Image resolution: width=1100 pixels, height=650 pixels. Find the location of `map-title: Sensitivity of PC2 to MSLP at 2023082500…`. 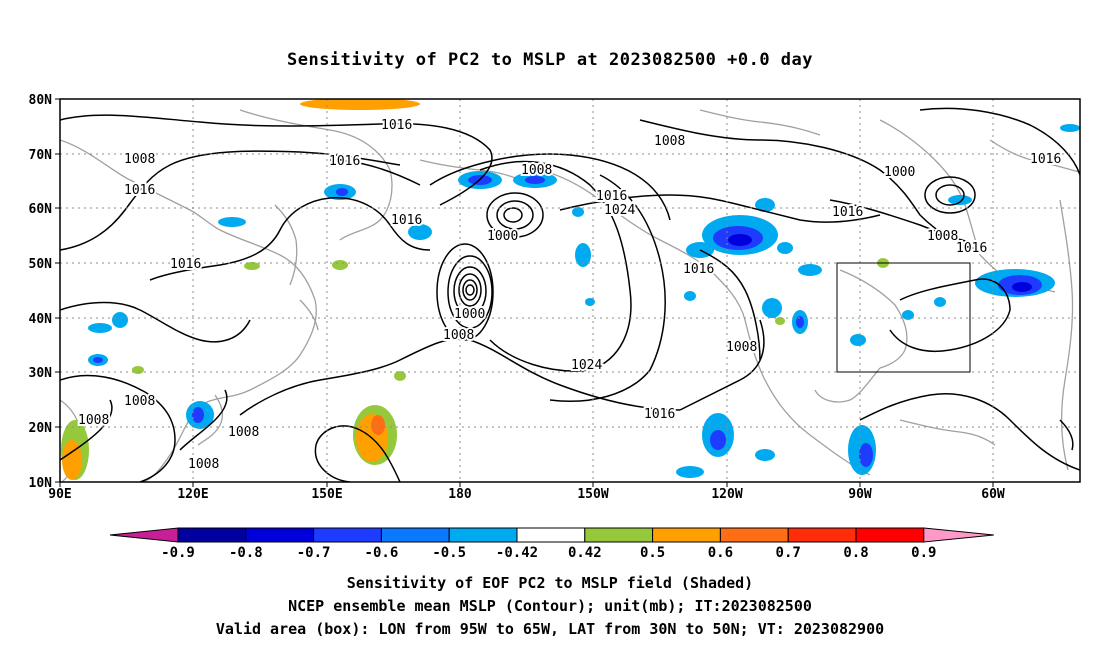

map-title: Sensitivity of PC2 to MSLP at 2023082500… is located at coordinates (549, 60).